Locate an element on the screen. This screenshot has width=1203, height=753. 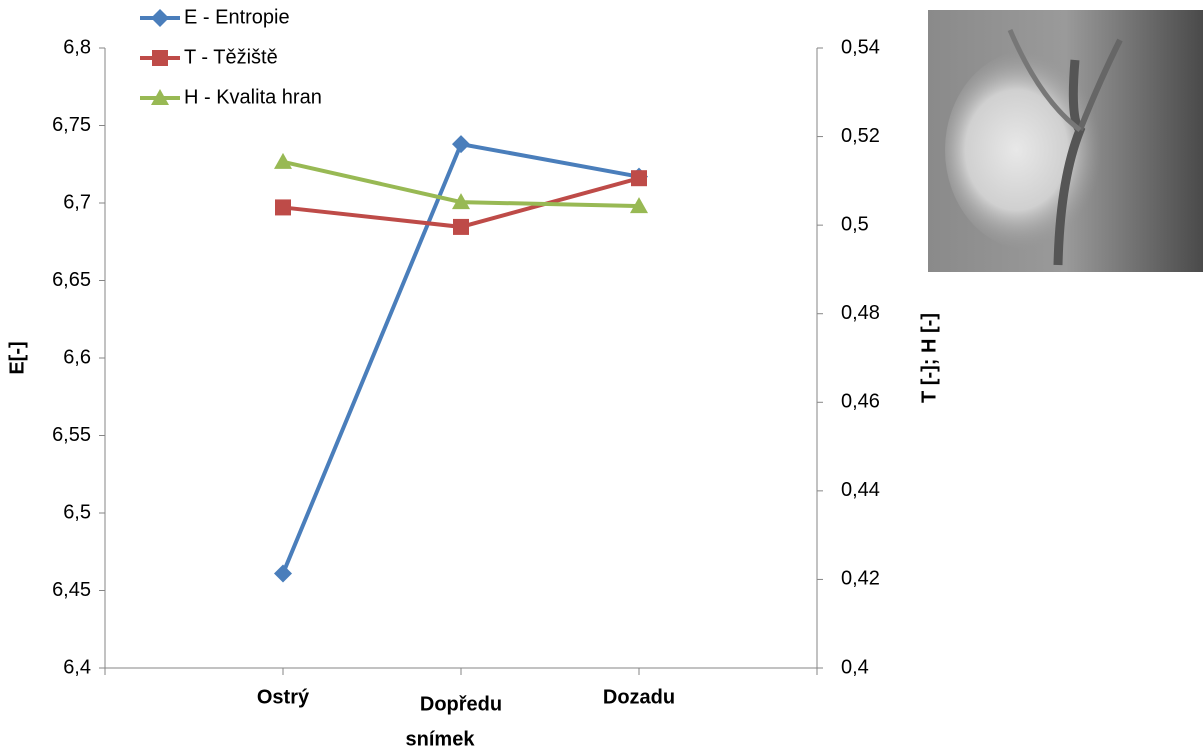
y-axis-label: E[-] is located at coordinates (17, 357).